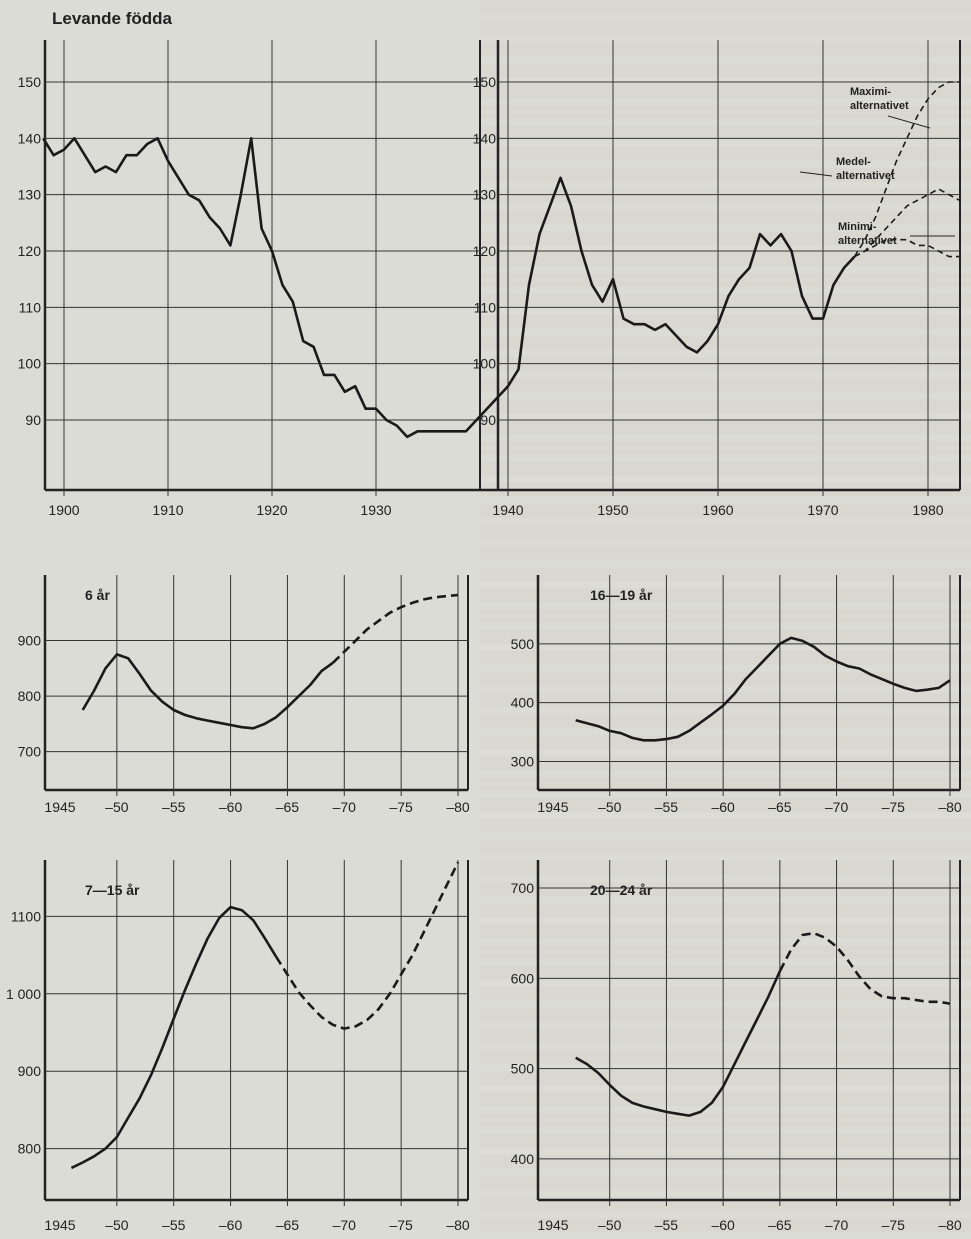  Describe the element at coordinates (507, 510) in the screenshot. I see `x-tick-label: 1940` at that location.